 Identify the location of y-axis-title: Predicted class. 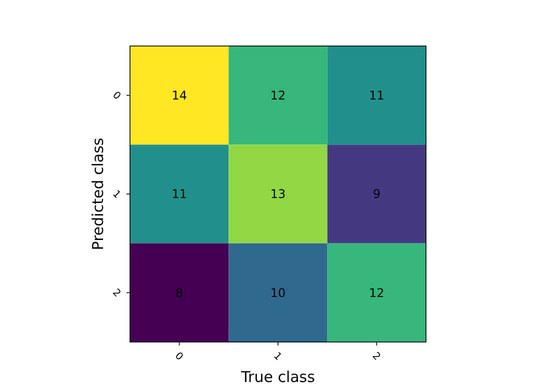
(98, 194).